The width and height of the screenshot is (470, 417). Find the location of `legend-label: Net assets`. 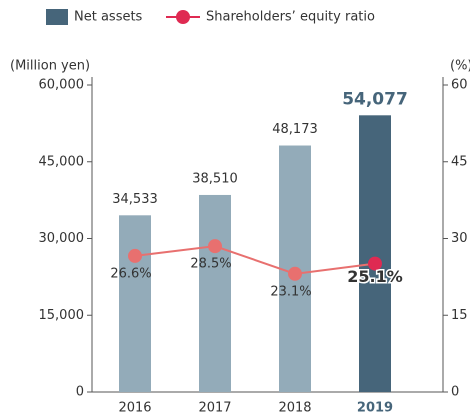

legend-label: Net assets is located at coordinates (108, 17).